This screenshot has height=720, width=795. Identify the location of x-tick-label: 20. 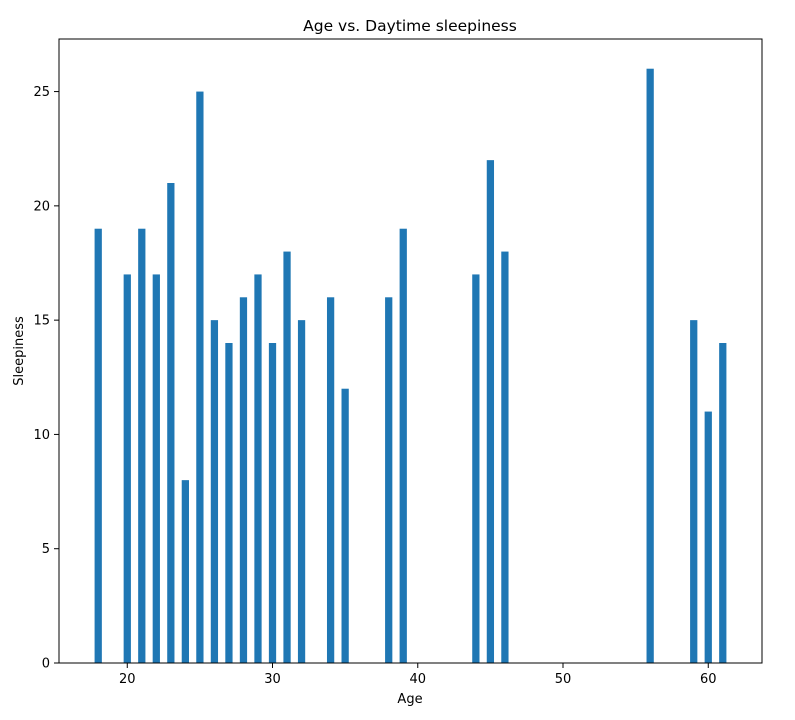
(127, 679).